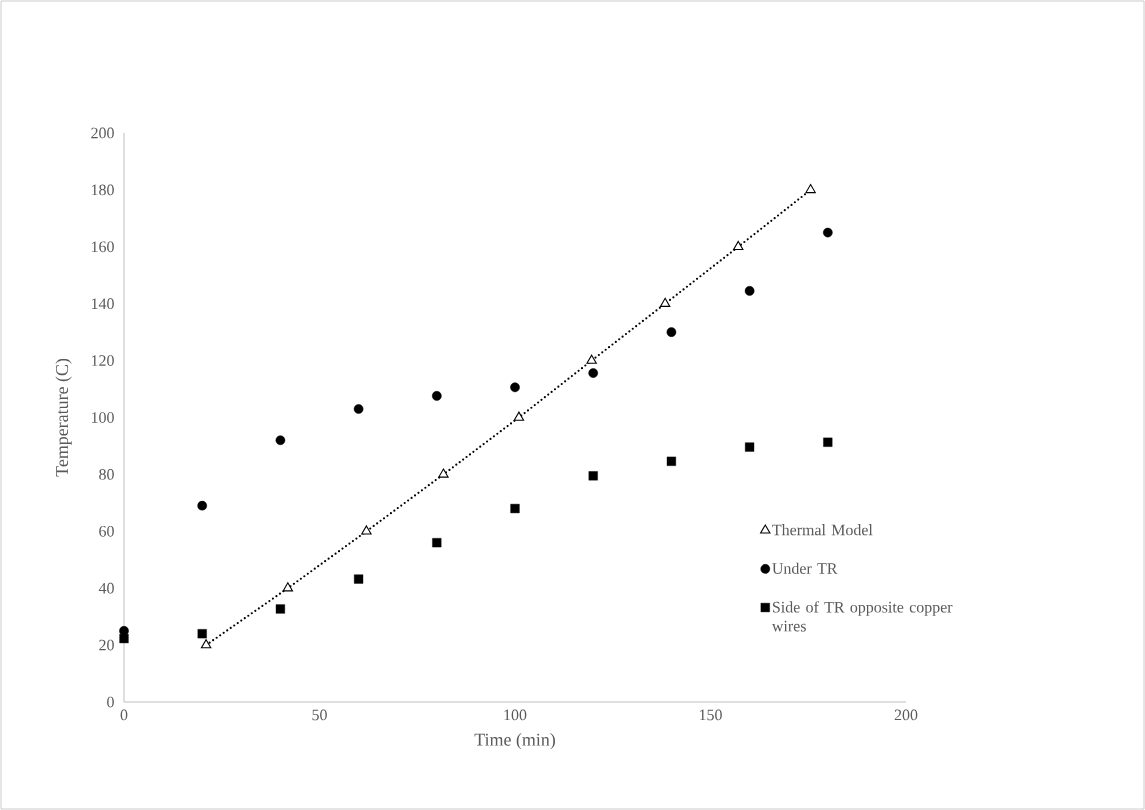  I want to click on y-axis-title: Temperature (C), so click(63, 417).